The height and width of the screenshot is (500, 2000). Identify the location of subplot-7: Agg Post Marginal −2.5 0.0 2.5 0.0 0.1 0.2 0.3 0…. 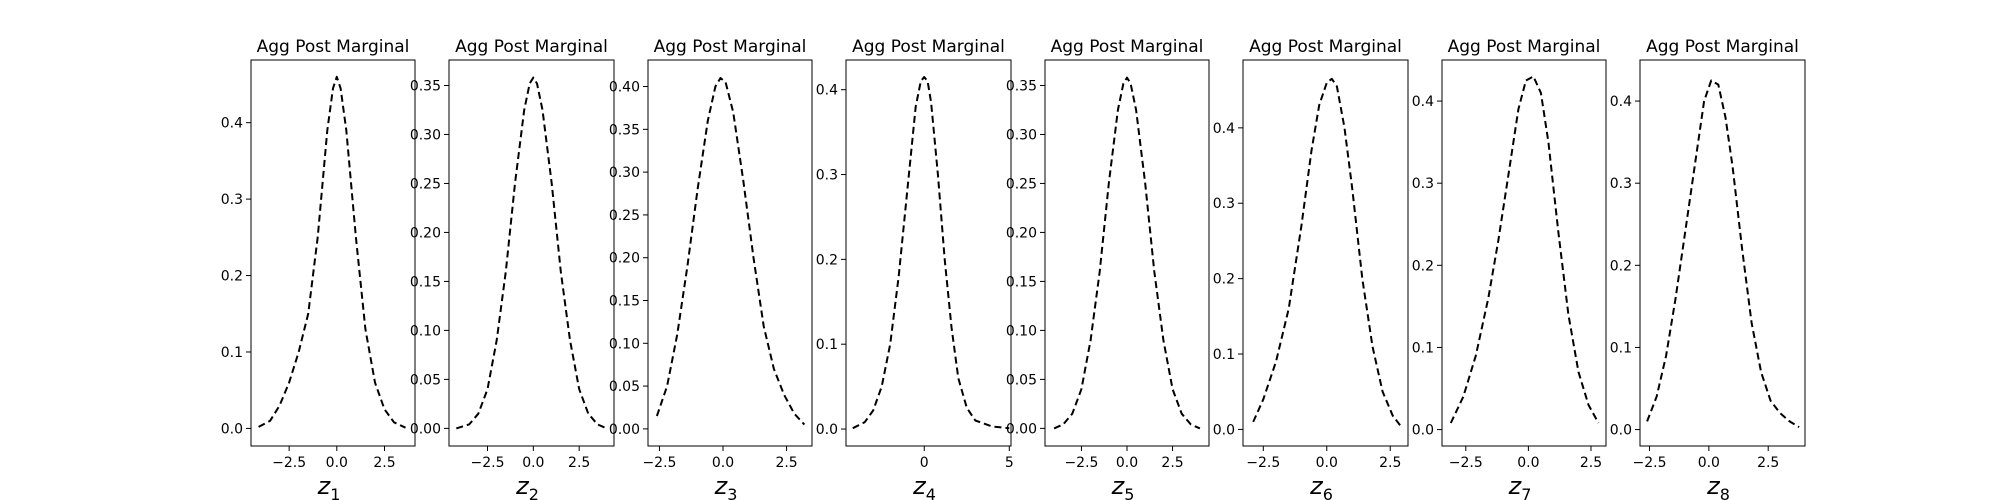
(1509, 268).